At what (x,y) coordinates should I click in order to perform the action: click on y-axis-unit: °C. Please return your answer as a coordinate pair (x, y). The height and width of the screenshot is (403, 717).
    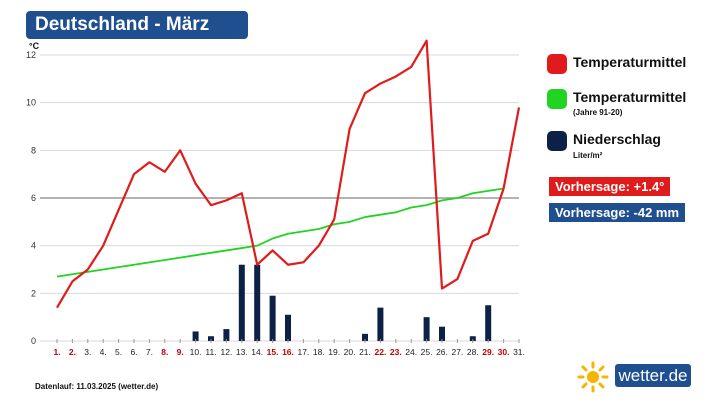
    Looking at the image, I should click on (34, 46).